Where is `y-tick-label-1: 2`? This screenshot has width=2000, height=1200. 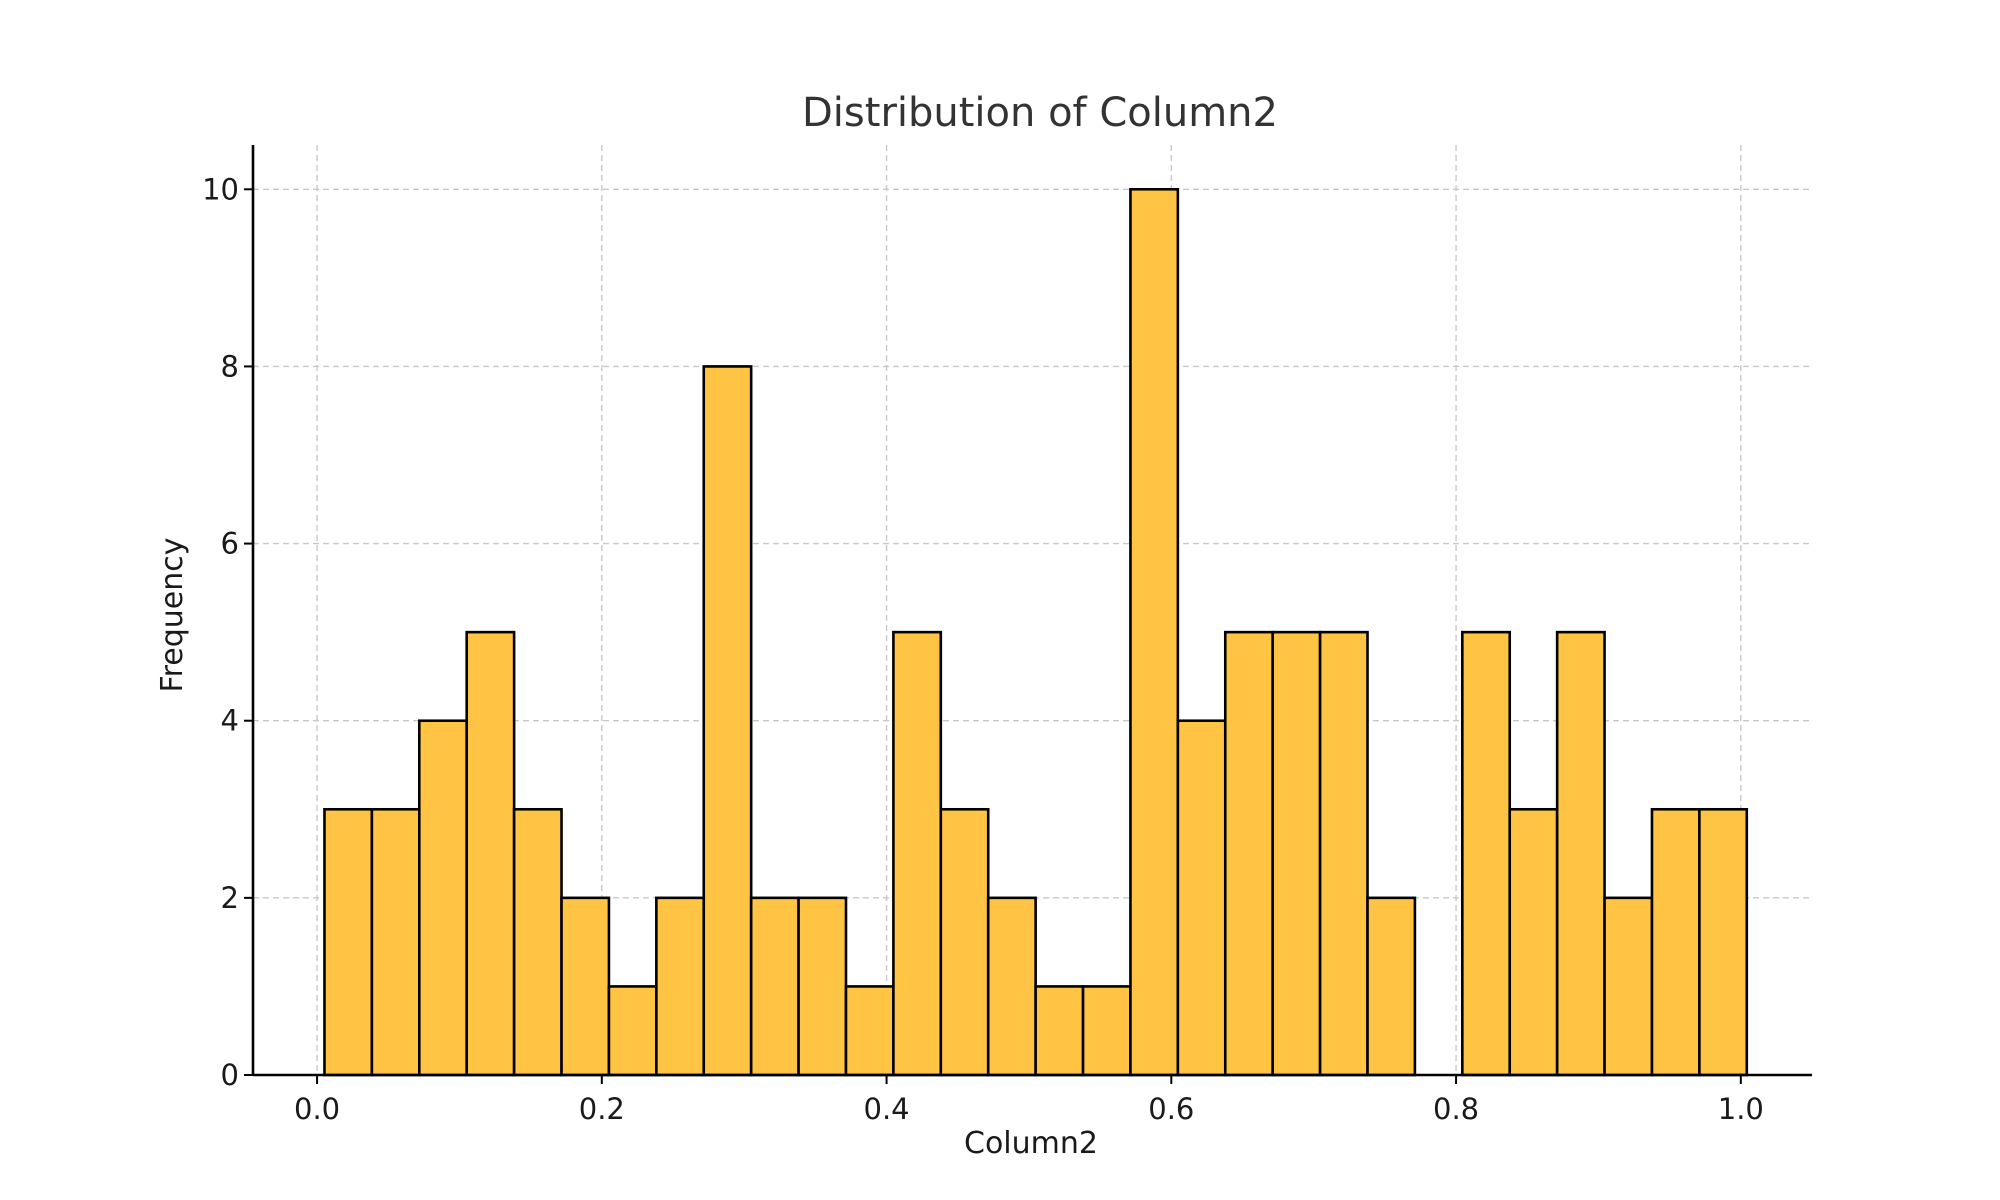
y-tick-label-1: 2 is located at coordinates (230, 898).